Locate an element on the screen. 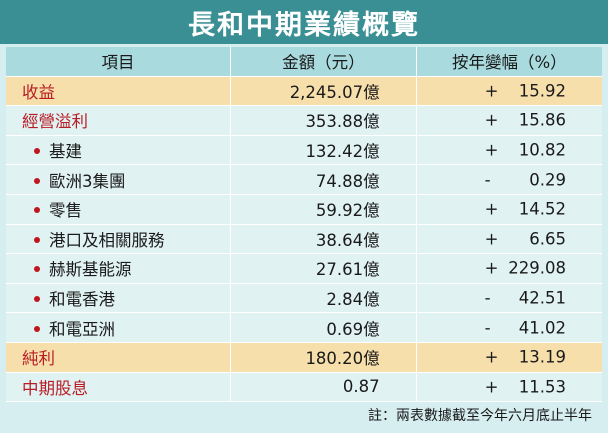 This screenshot has width=608, height=433. header-change: 按年變幅（%） is located at coordinates (509, 62).